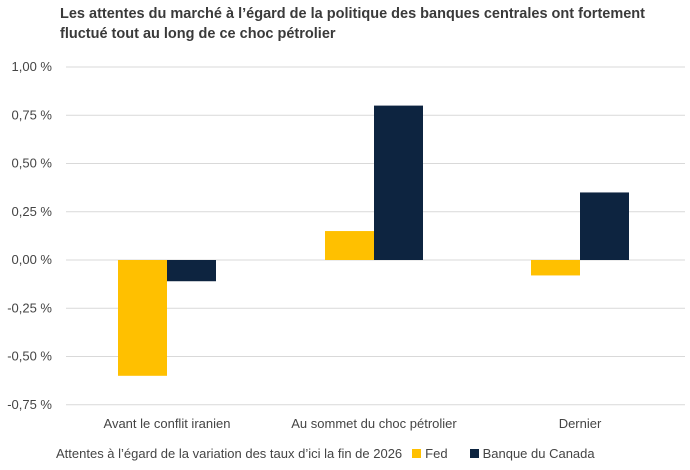 Image resolution: width=690 pixels, height=470 pixels. Describe the element at coordinates (32, 211) in the screenshot. I see `y-tick-label: 0,25 %` at that location.